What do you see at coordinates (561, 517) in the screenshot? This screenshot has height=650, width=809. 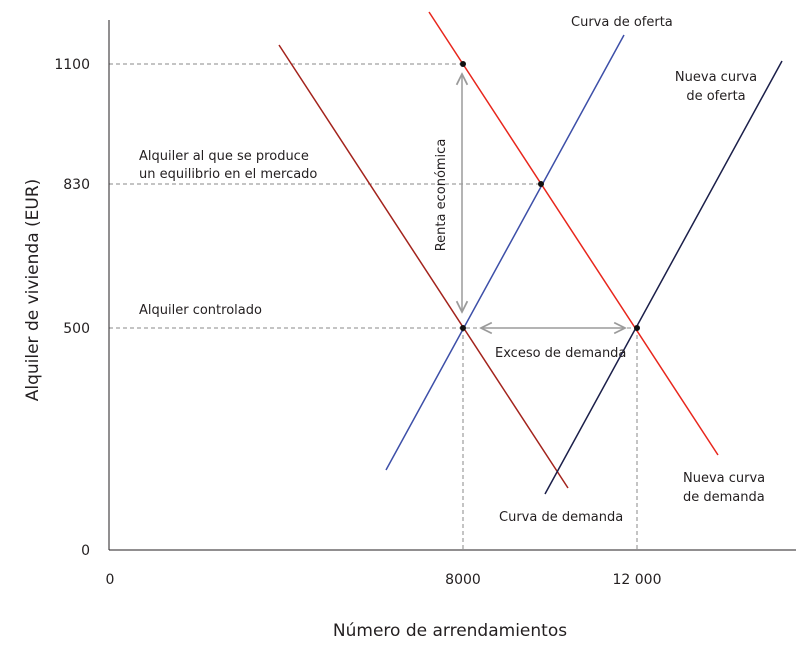 I see `demand-curve-label: Curva de demanda` at bounding box center [561, 517].